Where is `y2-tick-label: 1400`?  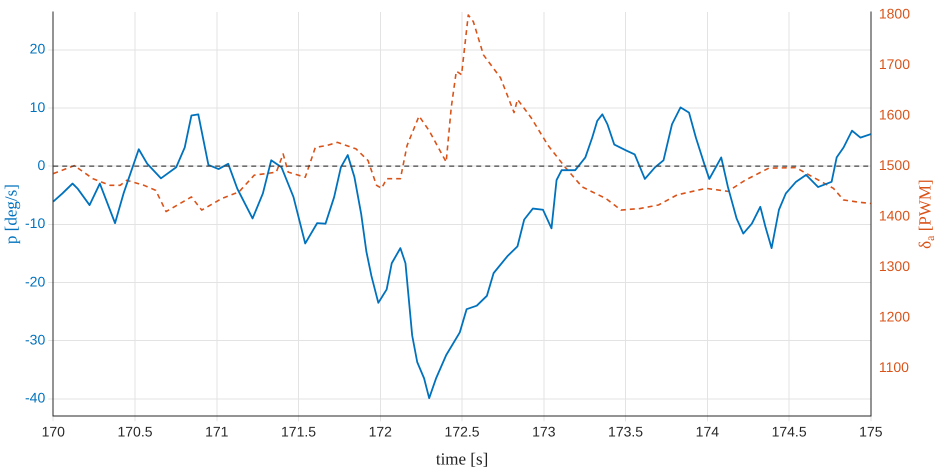 y2-tick-label: 1400 is located at coordinates (894, 215).